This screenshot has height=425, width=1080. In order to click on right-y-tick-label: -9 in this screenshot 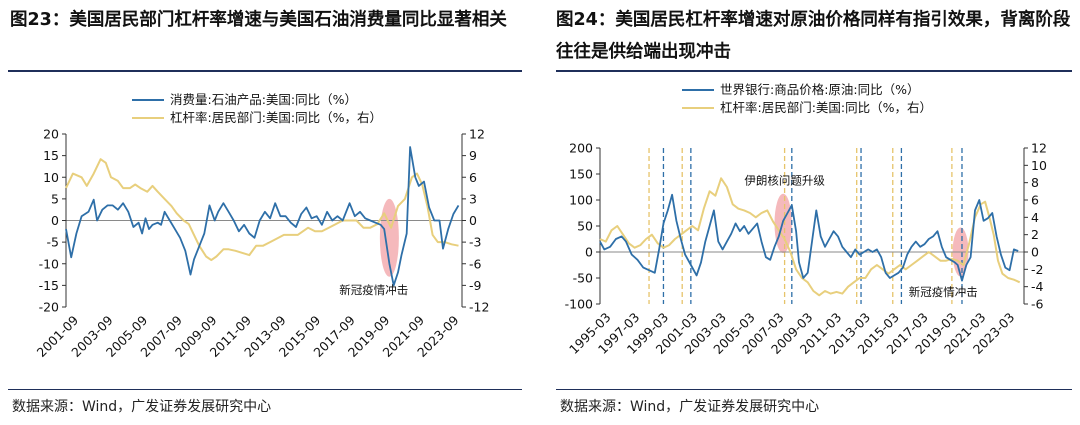, I will do `click(475, 285)`.